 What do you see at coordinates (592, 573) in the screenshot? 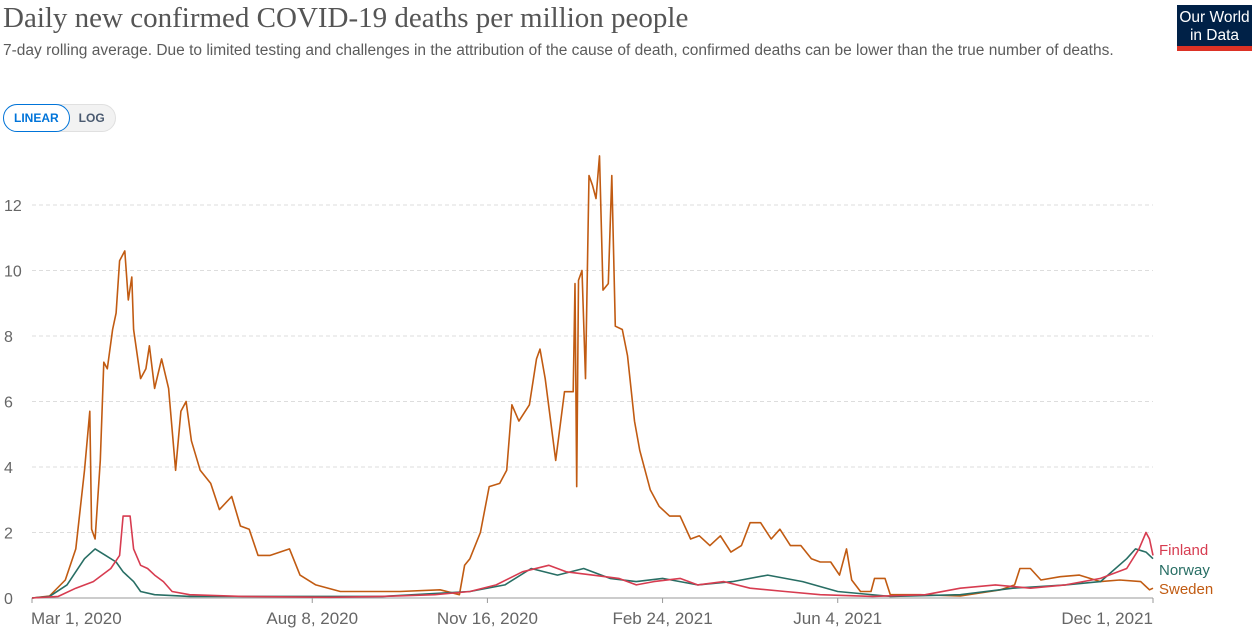
I see `series-line-norway` at bounding box center [592, 573].